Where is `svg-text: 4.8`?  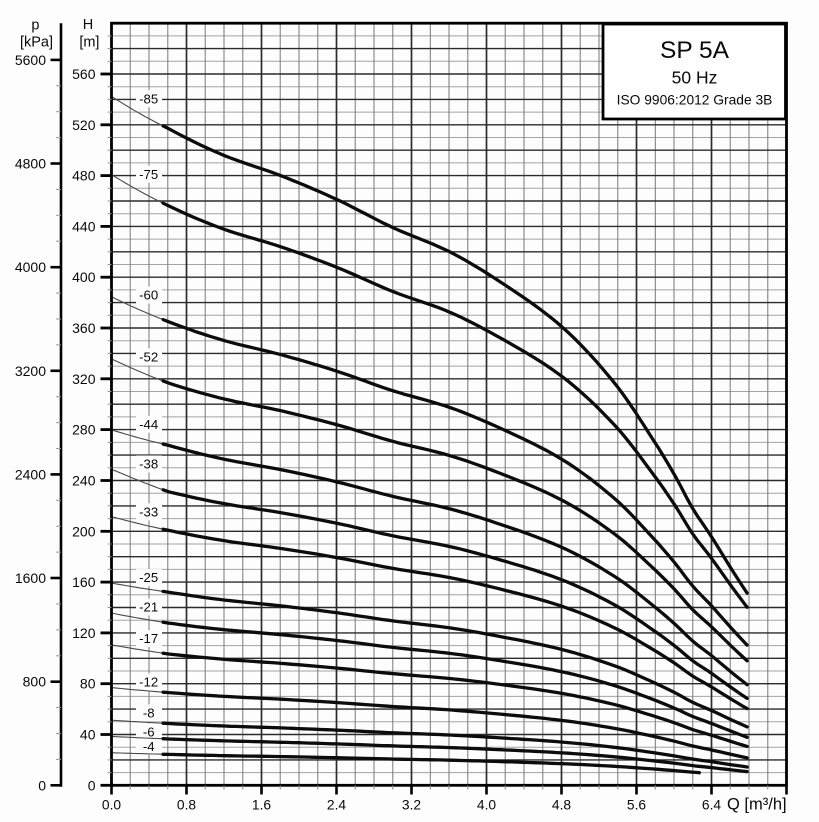
svg-text: 4.8 is located at coordinates (562, 804).